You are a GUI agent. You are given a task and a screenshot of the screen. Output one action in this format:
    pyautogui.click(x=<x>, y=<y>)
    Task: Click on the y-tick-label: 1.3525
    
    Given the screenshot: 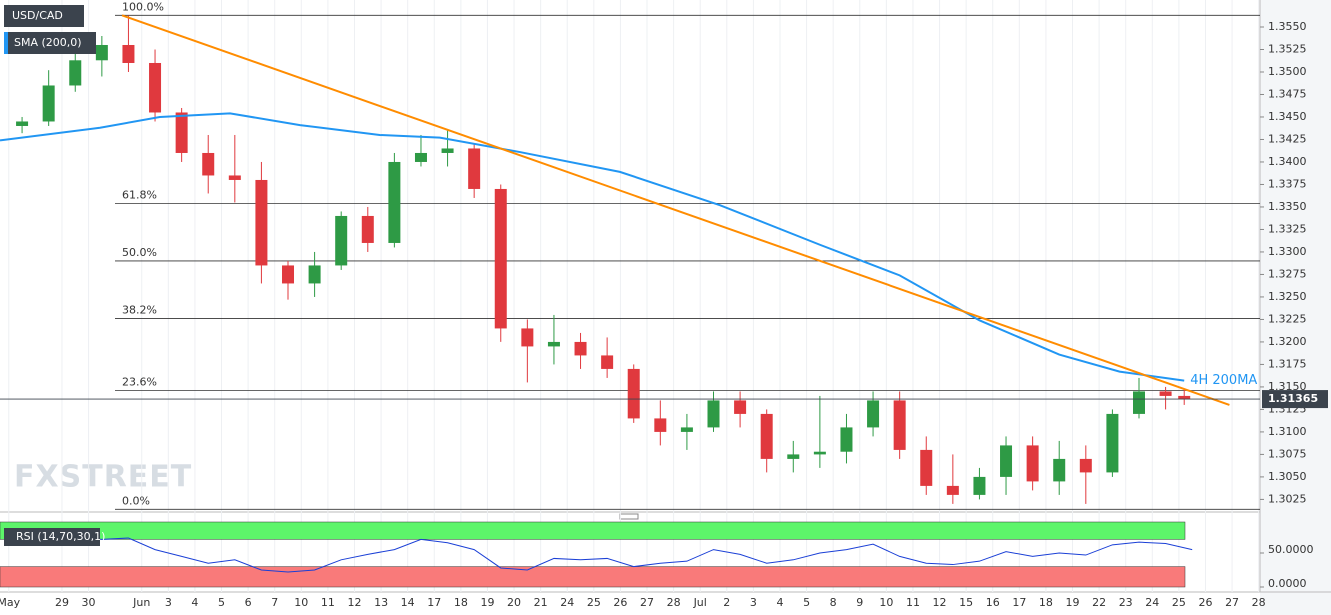 What is the action you would take?
    pyautogui.click(x=1287, y=48)
    